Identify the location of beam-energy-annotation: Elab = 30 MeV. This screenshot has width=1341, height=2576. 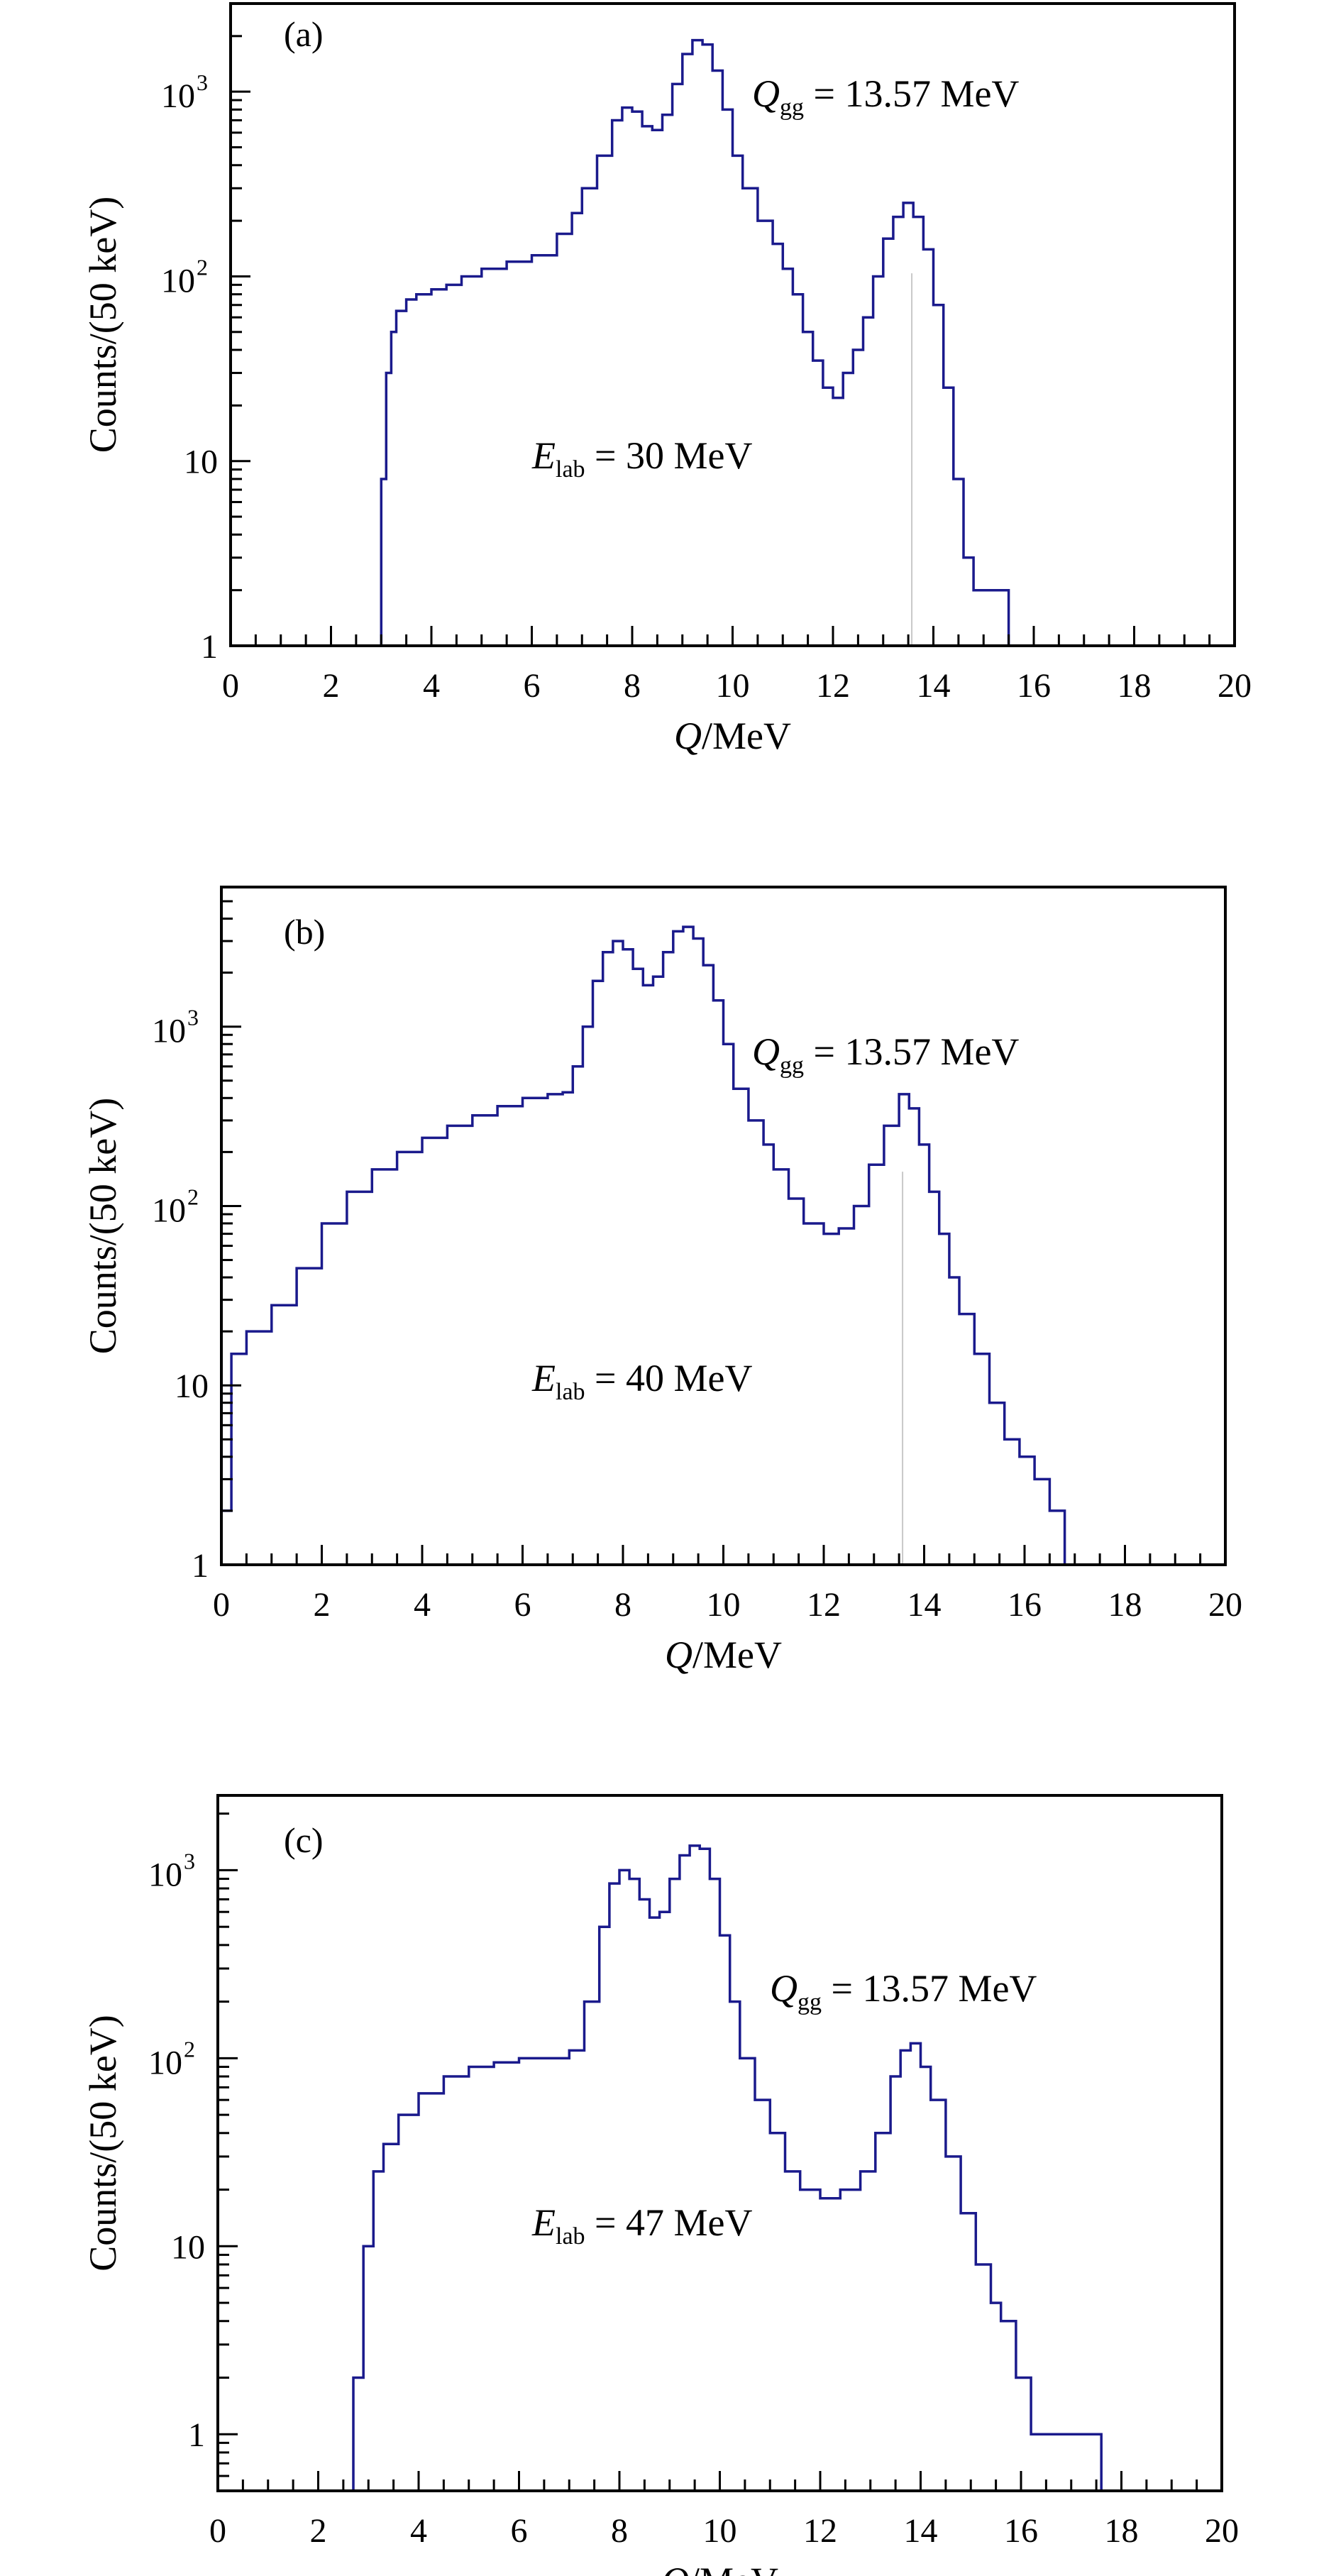
(641, 458).